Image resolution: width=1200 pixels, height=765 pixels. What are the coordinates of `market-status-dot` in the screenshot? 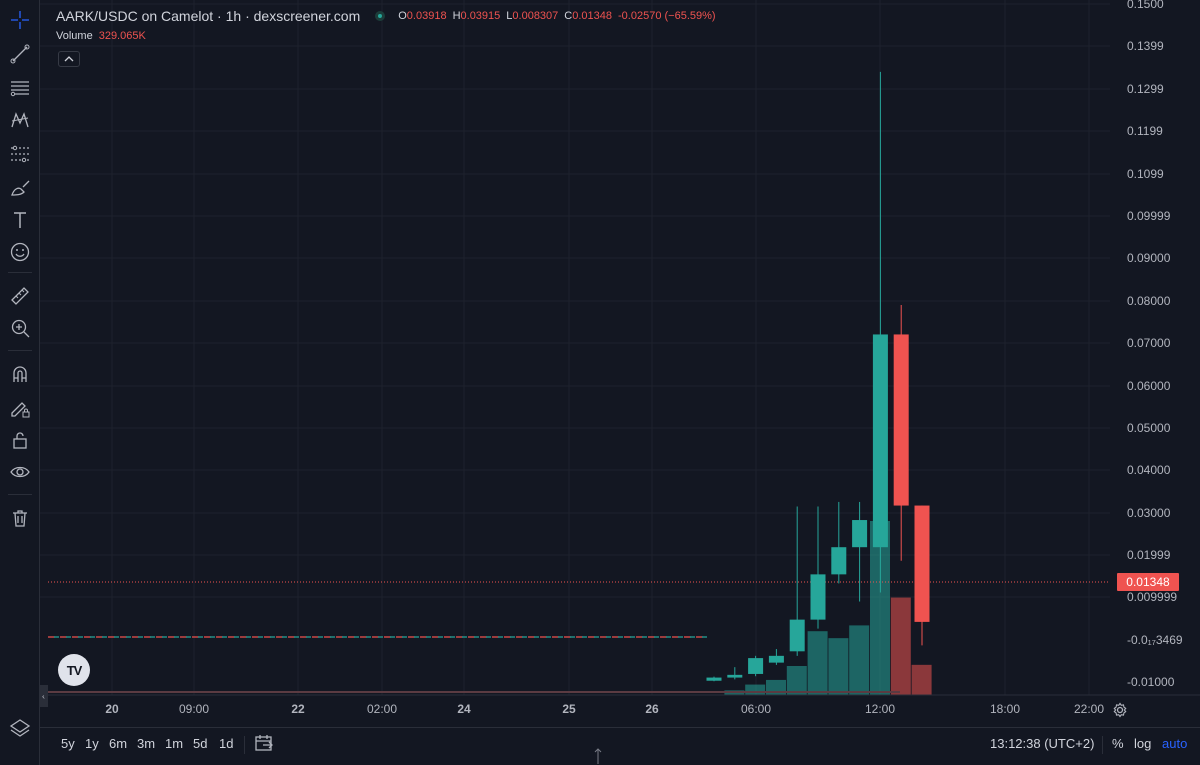 It's located at (380, 16).